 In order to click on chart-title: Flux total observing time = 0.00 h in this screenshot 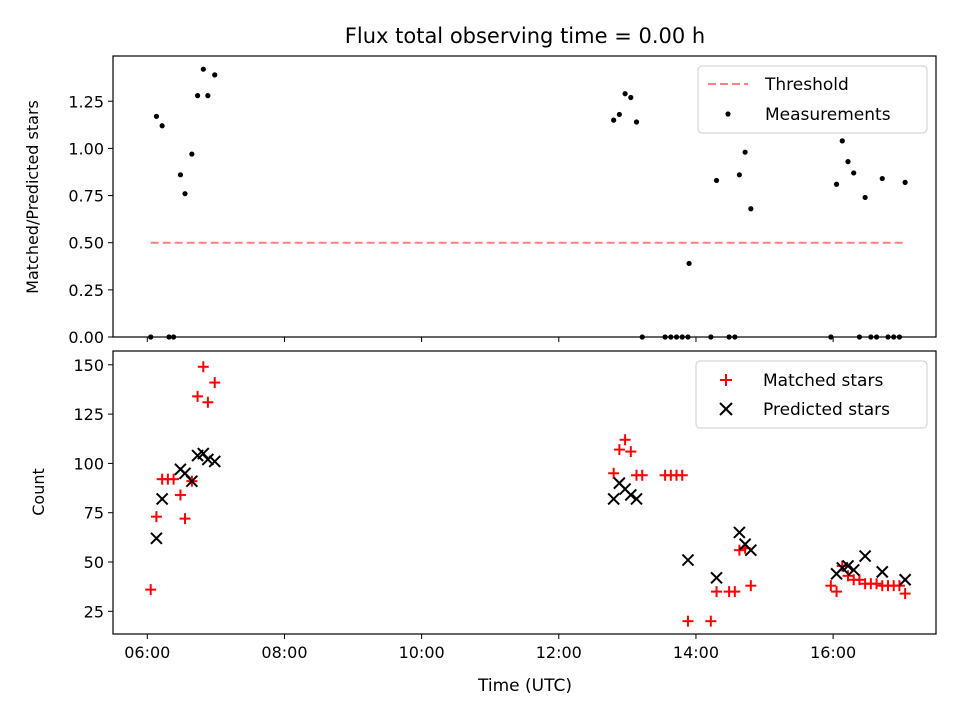, I will do `click(525, 36)`.